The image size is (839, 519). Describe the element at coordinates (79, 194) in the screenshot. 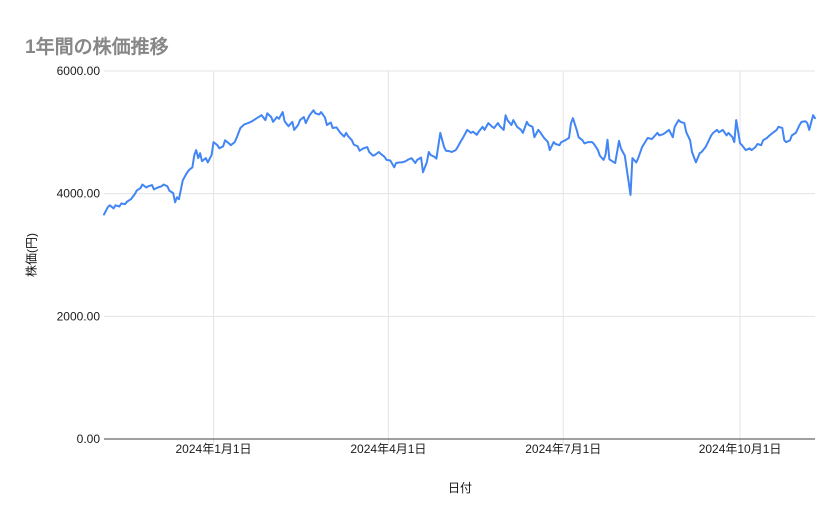

I see `y-tick-label: 4000.00` at that location.